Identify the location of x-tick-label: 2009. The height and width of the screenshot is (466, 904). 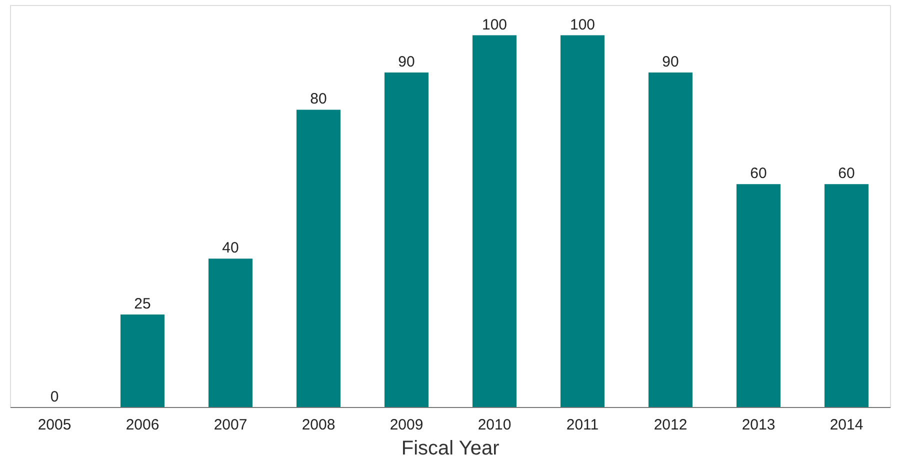
(407, 425).